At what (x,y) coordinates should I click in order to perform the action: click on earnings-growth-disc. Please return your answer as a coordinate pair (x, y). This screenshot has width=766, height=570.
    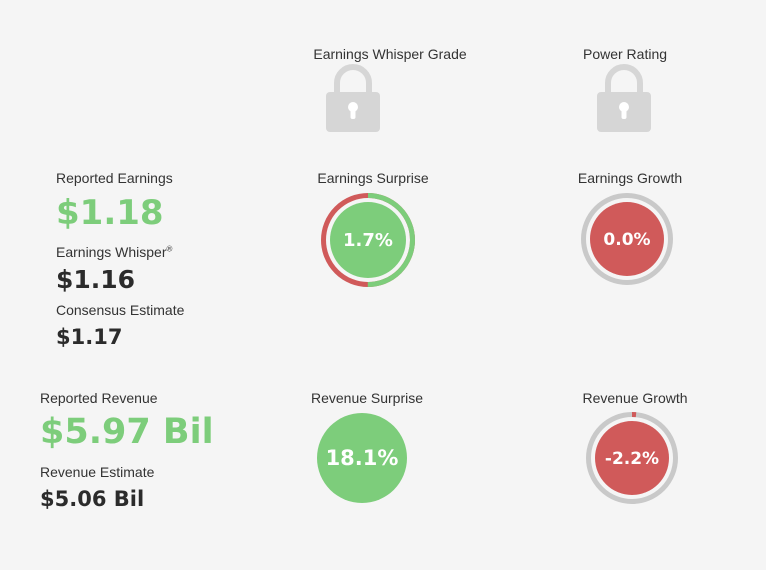
    Looking at the image, I should click on (627, 239).